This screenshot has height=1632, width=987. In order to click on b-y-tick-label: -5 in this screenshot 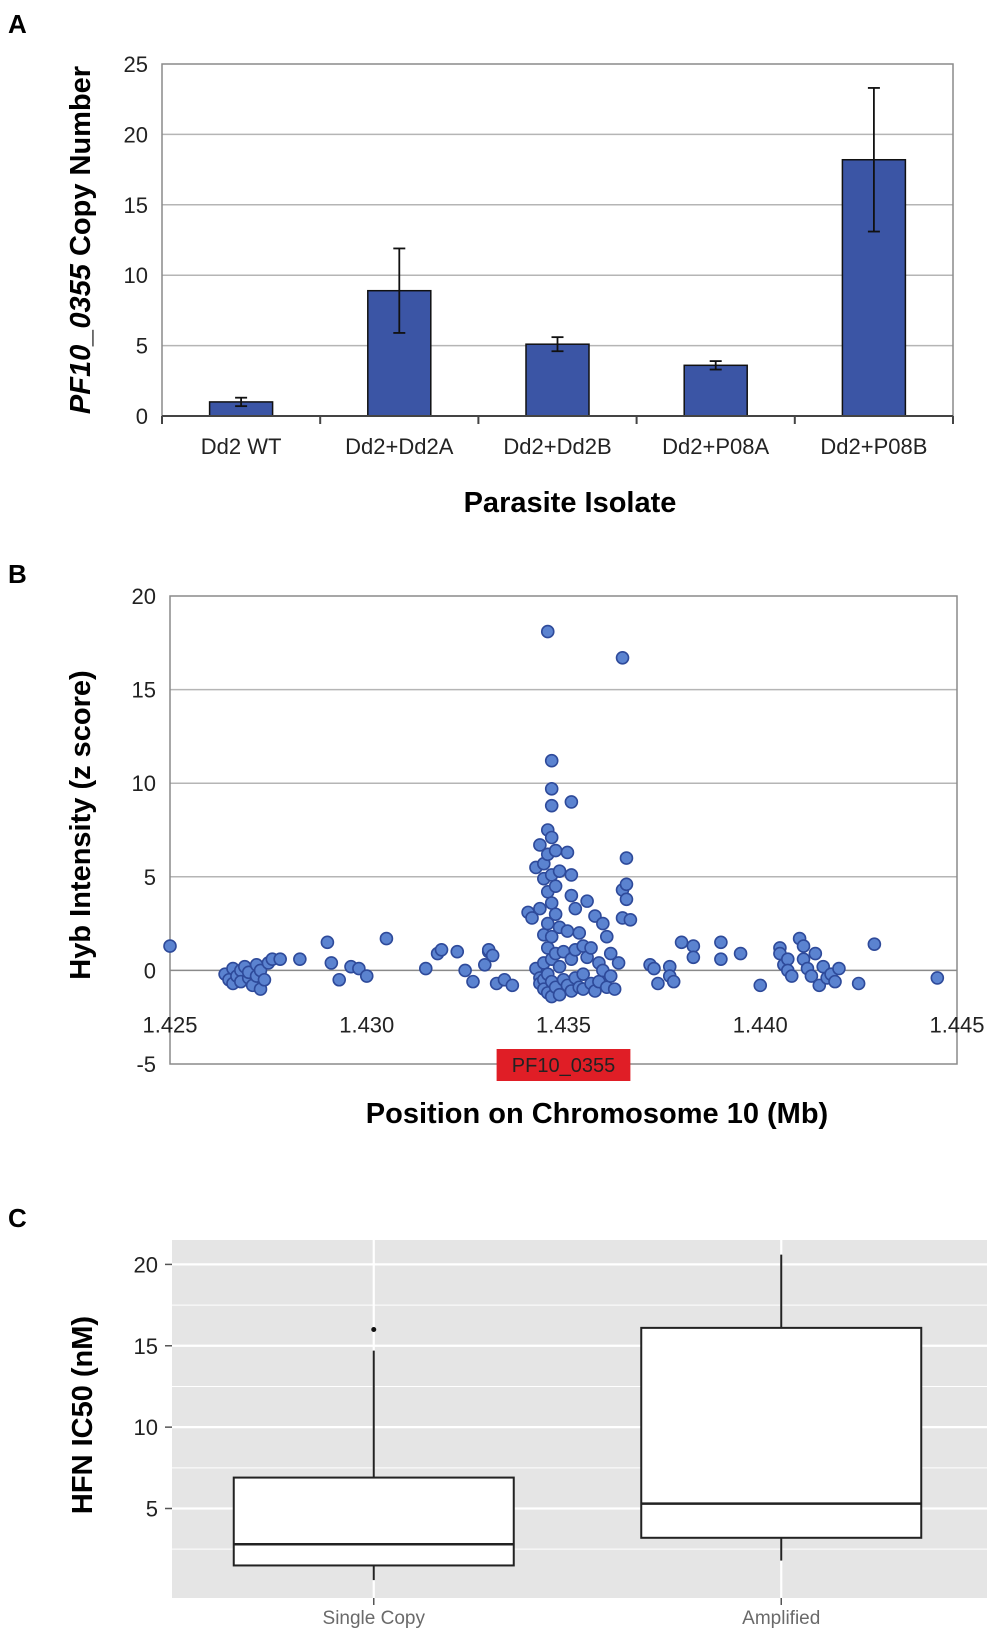, I will do `click(146, 1064)`.